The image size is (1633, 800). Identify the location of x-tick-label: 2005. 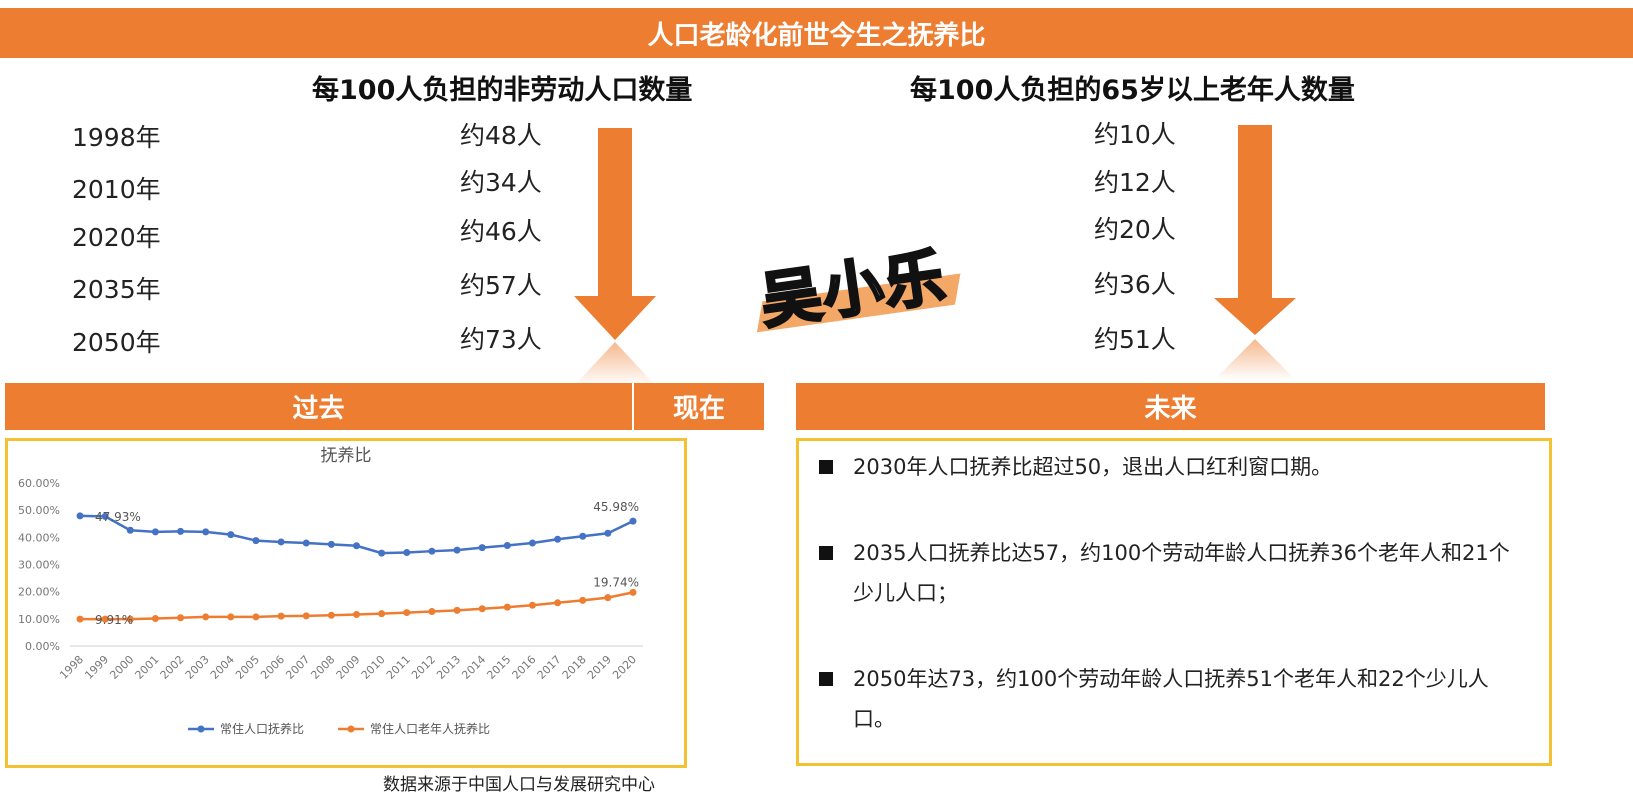
(247, 667).